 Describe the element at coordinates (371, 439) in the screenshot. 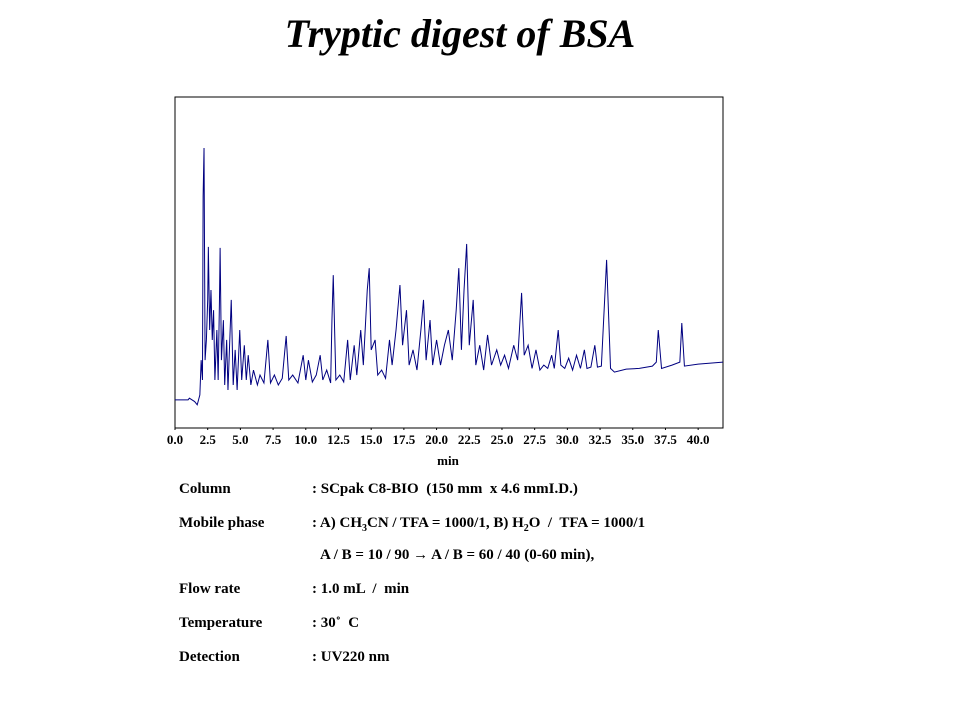

I see `x-tick-label: 15.0` at that location.